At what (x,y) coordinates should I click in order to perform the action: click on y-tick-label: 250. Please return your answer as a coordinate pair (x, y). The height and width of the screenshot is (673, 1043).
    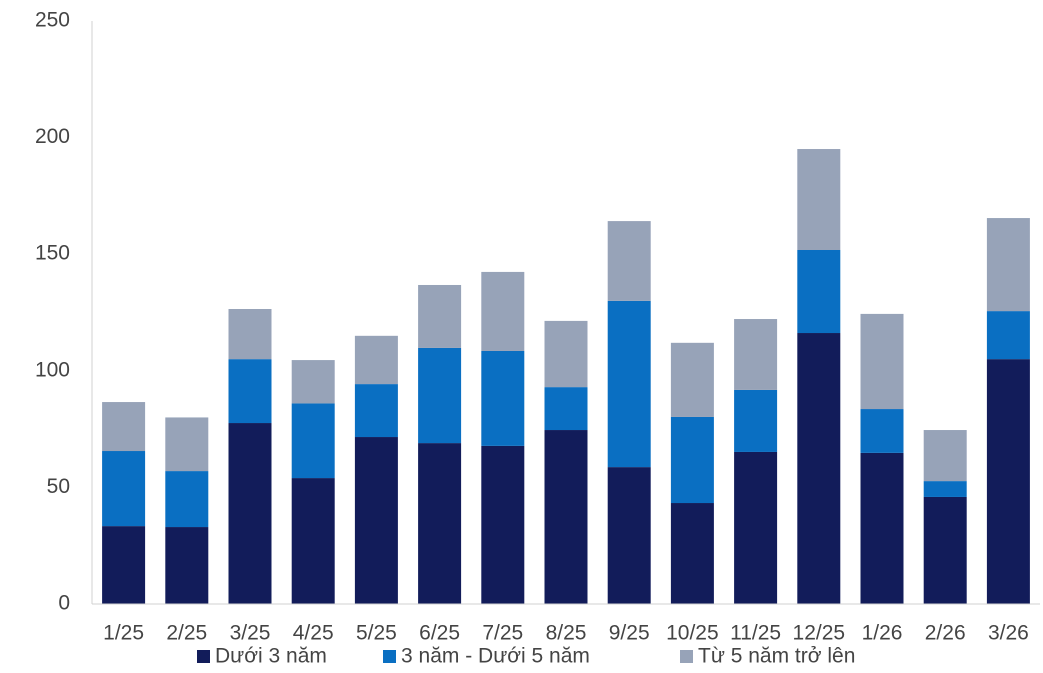
    Looking at the image, I should click on (52, 20).